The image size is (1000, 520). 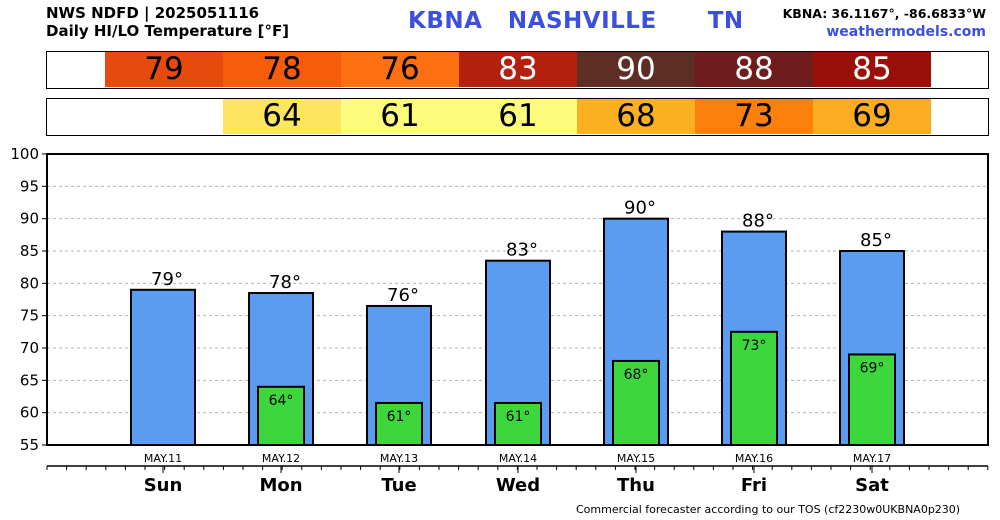 What do you see at coordinates (29, 348) in the screenshot?
I see `y-tick-label: 70` at bounding box center [29, 348].